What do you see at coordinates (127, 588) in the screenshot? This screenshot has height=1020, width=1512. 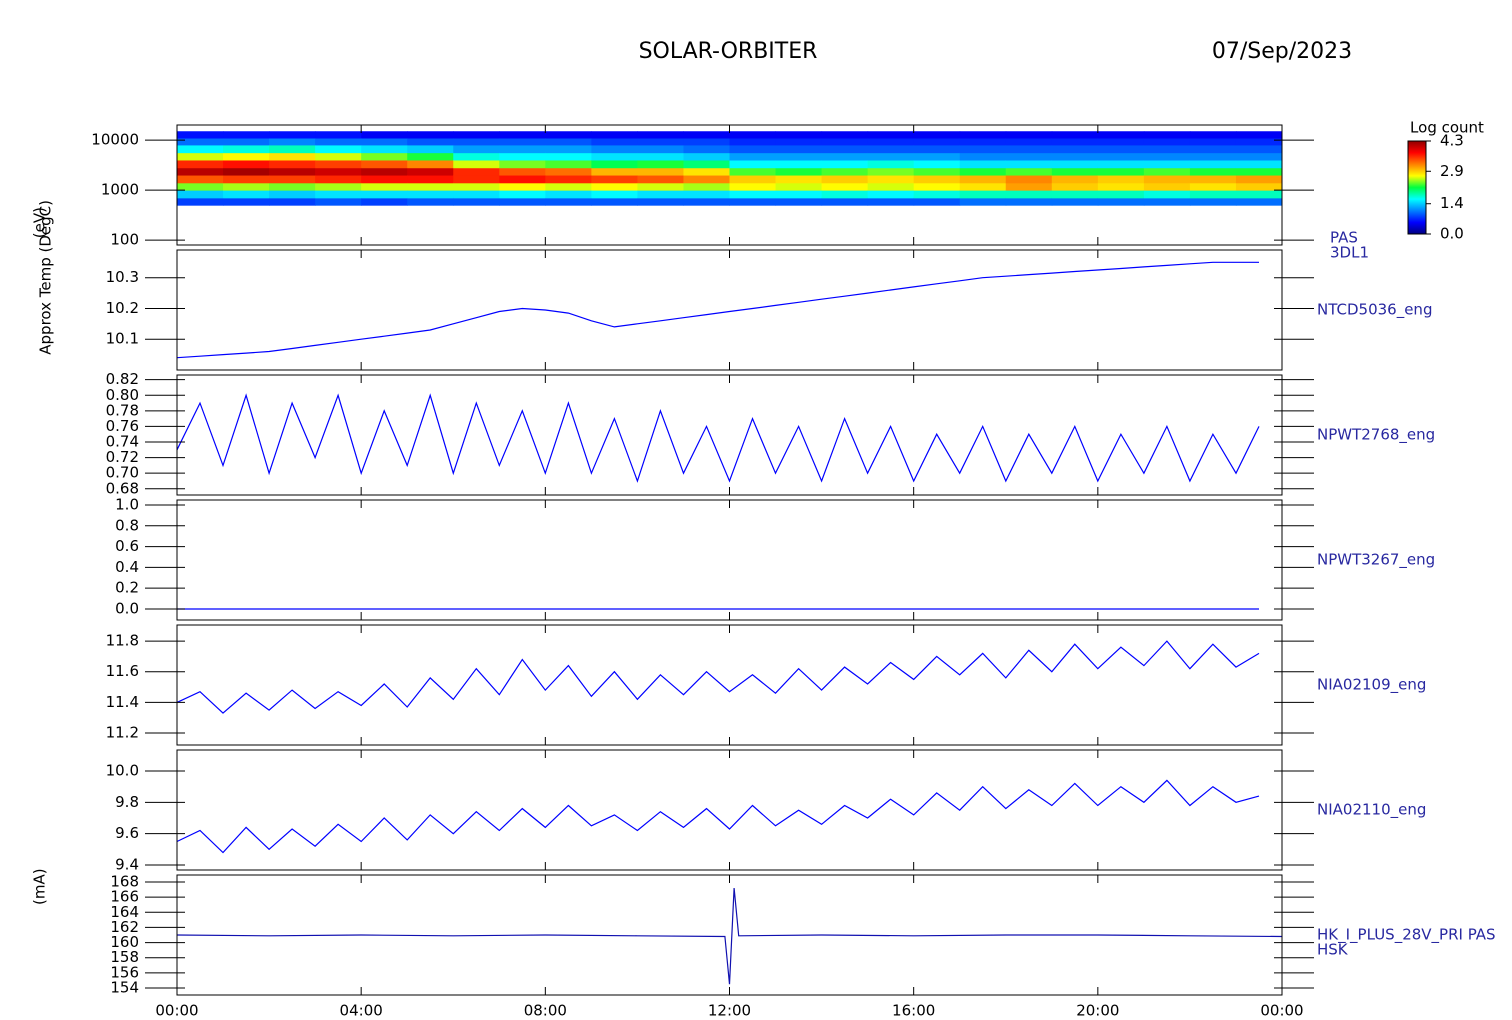 I see `y-tick-label: 0.2` at bounding box center [127, 588].